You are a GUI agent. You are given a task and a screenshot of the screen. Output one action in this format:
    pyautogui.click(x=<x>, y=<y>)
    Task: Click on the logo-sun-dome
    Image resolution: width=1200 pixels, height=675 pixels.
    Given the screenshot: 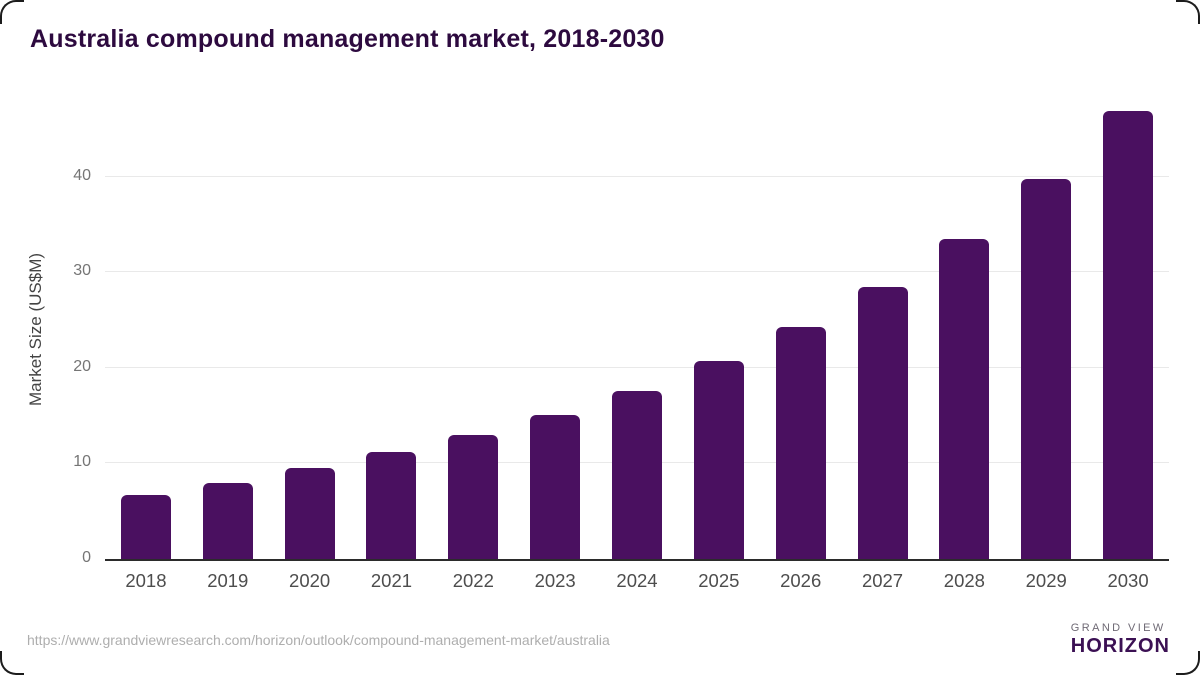 What is the action you would take?
    pyautogui.click(x=1037, y=635)
    